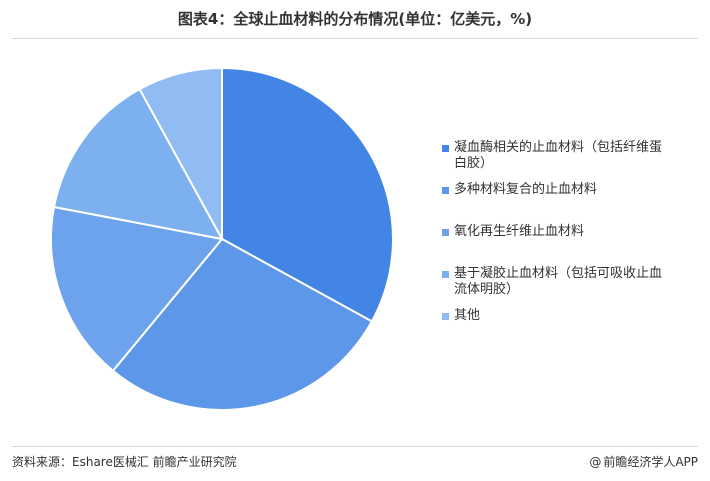 The image size is (710, 481). Describe the element at coordinates (355, 19) in the screenshot. I see `chart-title: 图表4：全球止血材料的分布情况(单位：亿美元，%)` at that location.